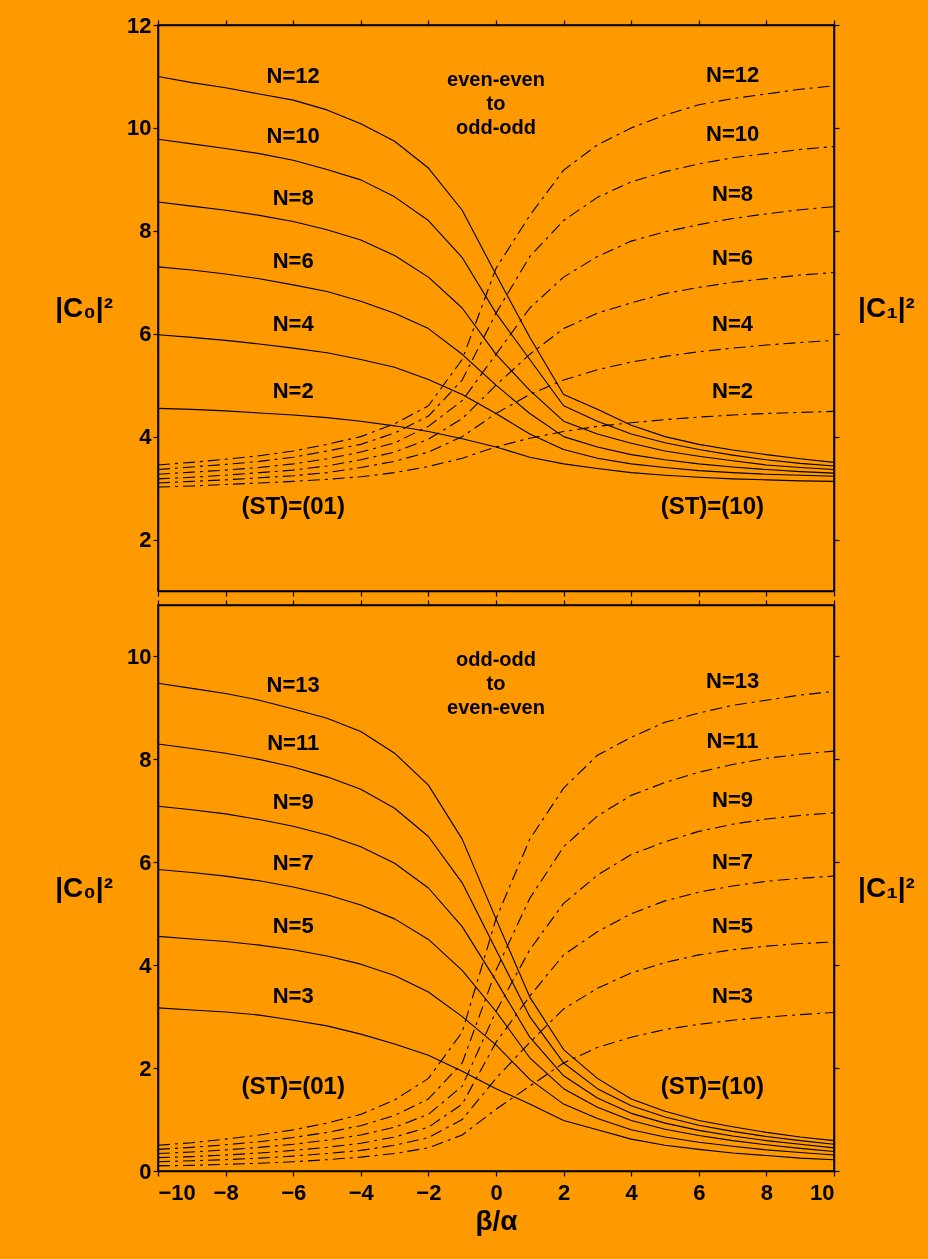  What do you see at coordinates (294, 1192) in the screenshot?
I see `x-tick-label: −6` at bounding box center [294, 1192].